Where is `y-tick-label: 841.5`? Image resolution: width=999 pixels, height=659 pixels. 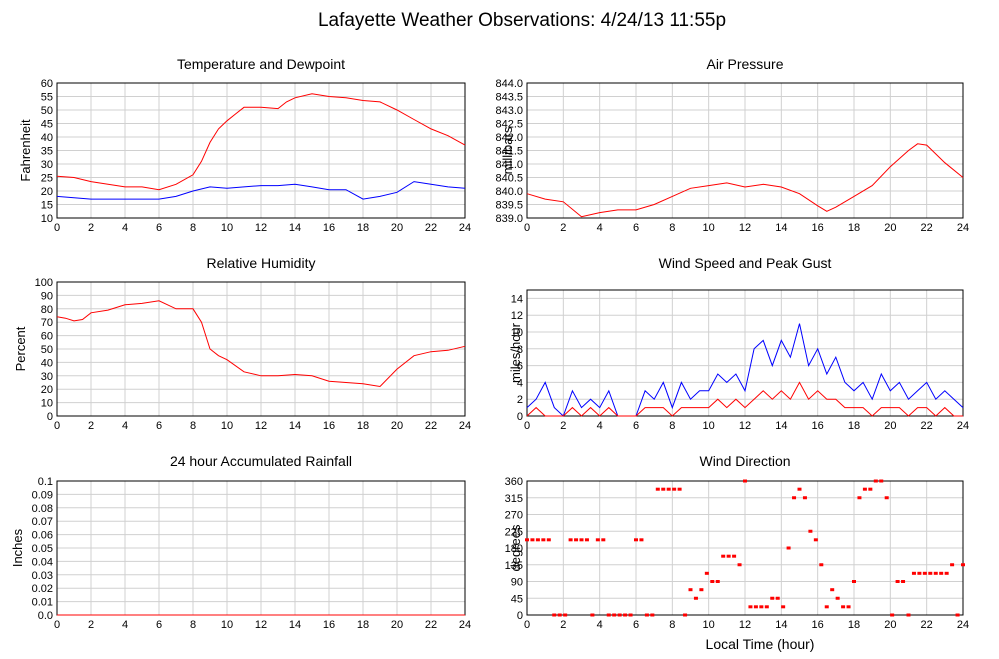
y-tick-label: 841.5 is located at coordinates (509, 152).